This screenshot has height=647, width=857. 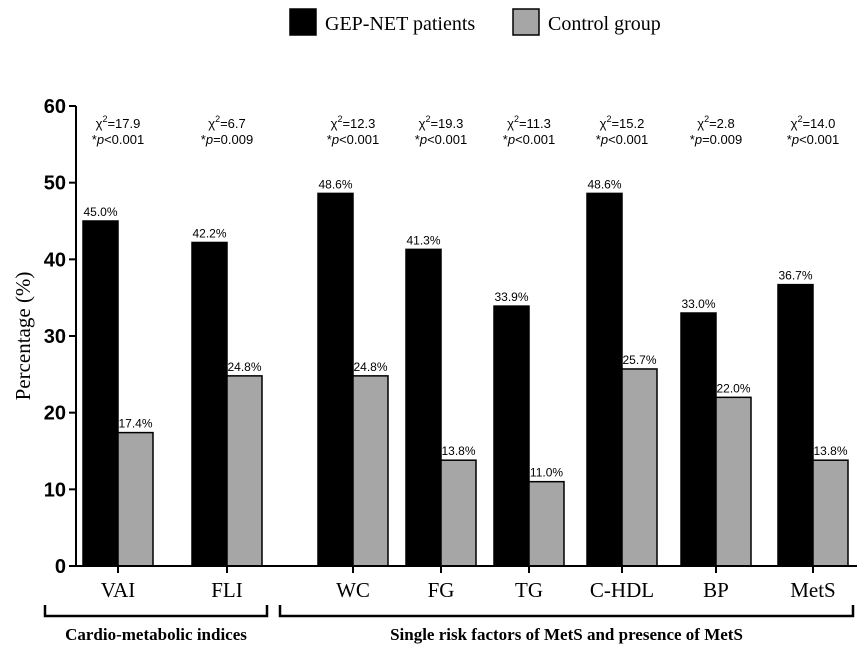 I want to click on legend-label: Control group, so click(x=604, y=24).